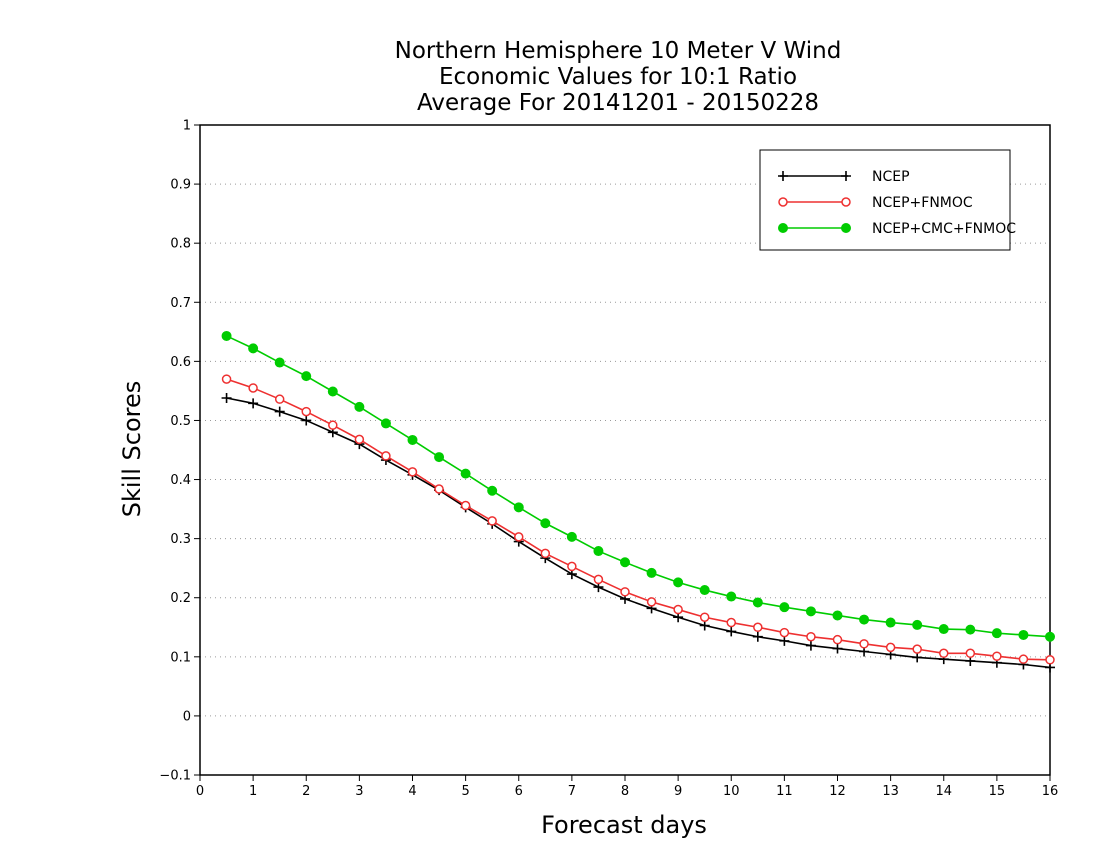 The image size is (1100, 850). Describe the element at coordinates (187, 716) in the screenshot. I see `y-tick-label: 0` at that location.